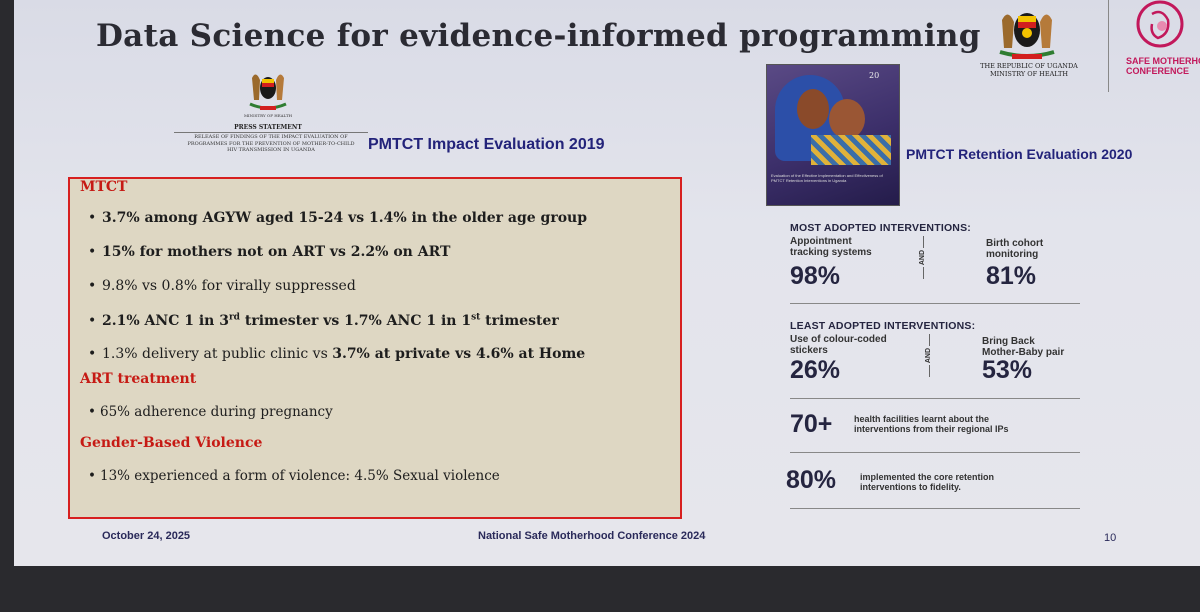  Describe the element at coordinates (229, 286) in the screenshot. I see `finding-text: 9.8% vs 0.8% for virally suppressed` at that location.